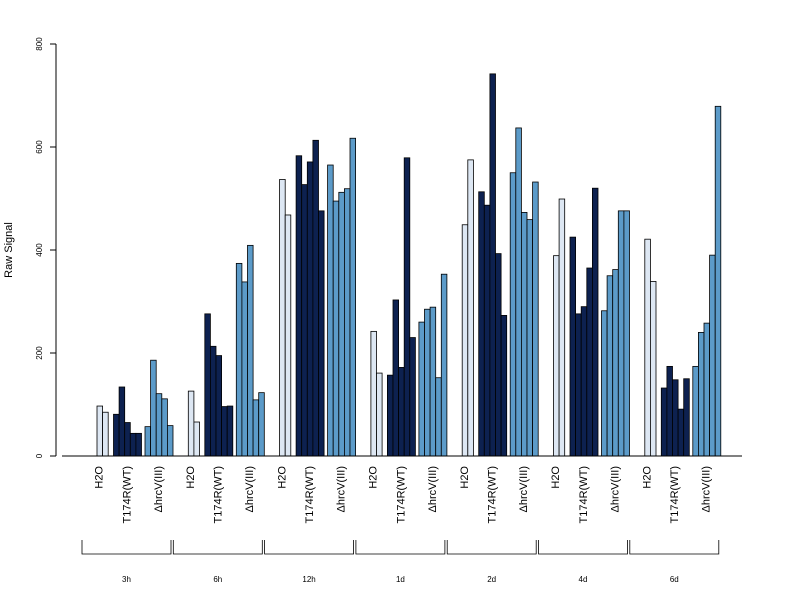 This screenshot has width=800, height=600. Describe the element at coordinates (217, 579) in the screenshot. I see `timepoint-label: 6h` at that location.